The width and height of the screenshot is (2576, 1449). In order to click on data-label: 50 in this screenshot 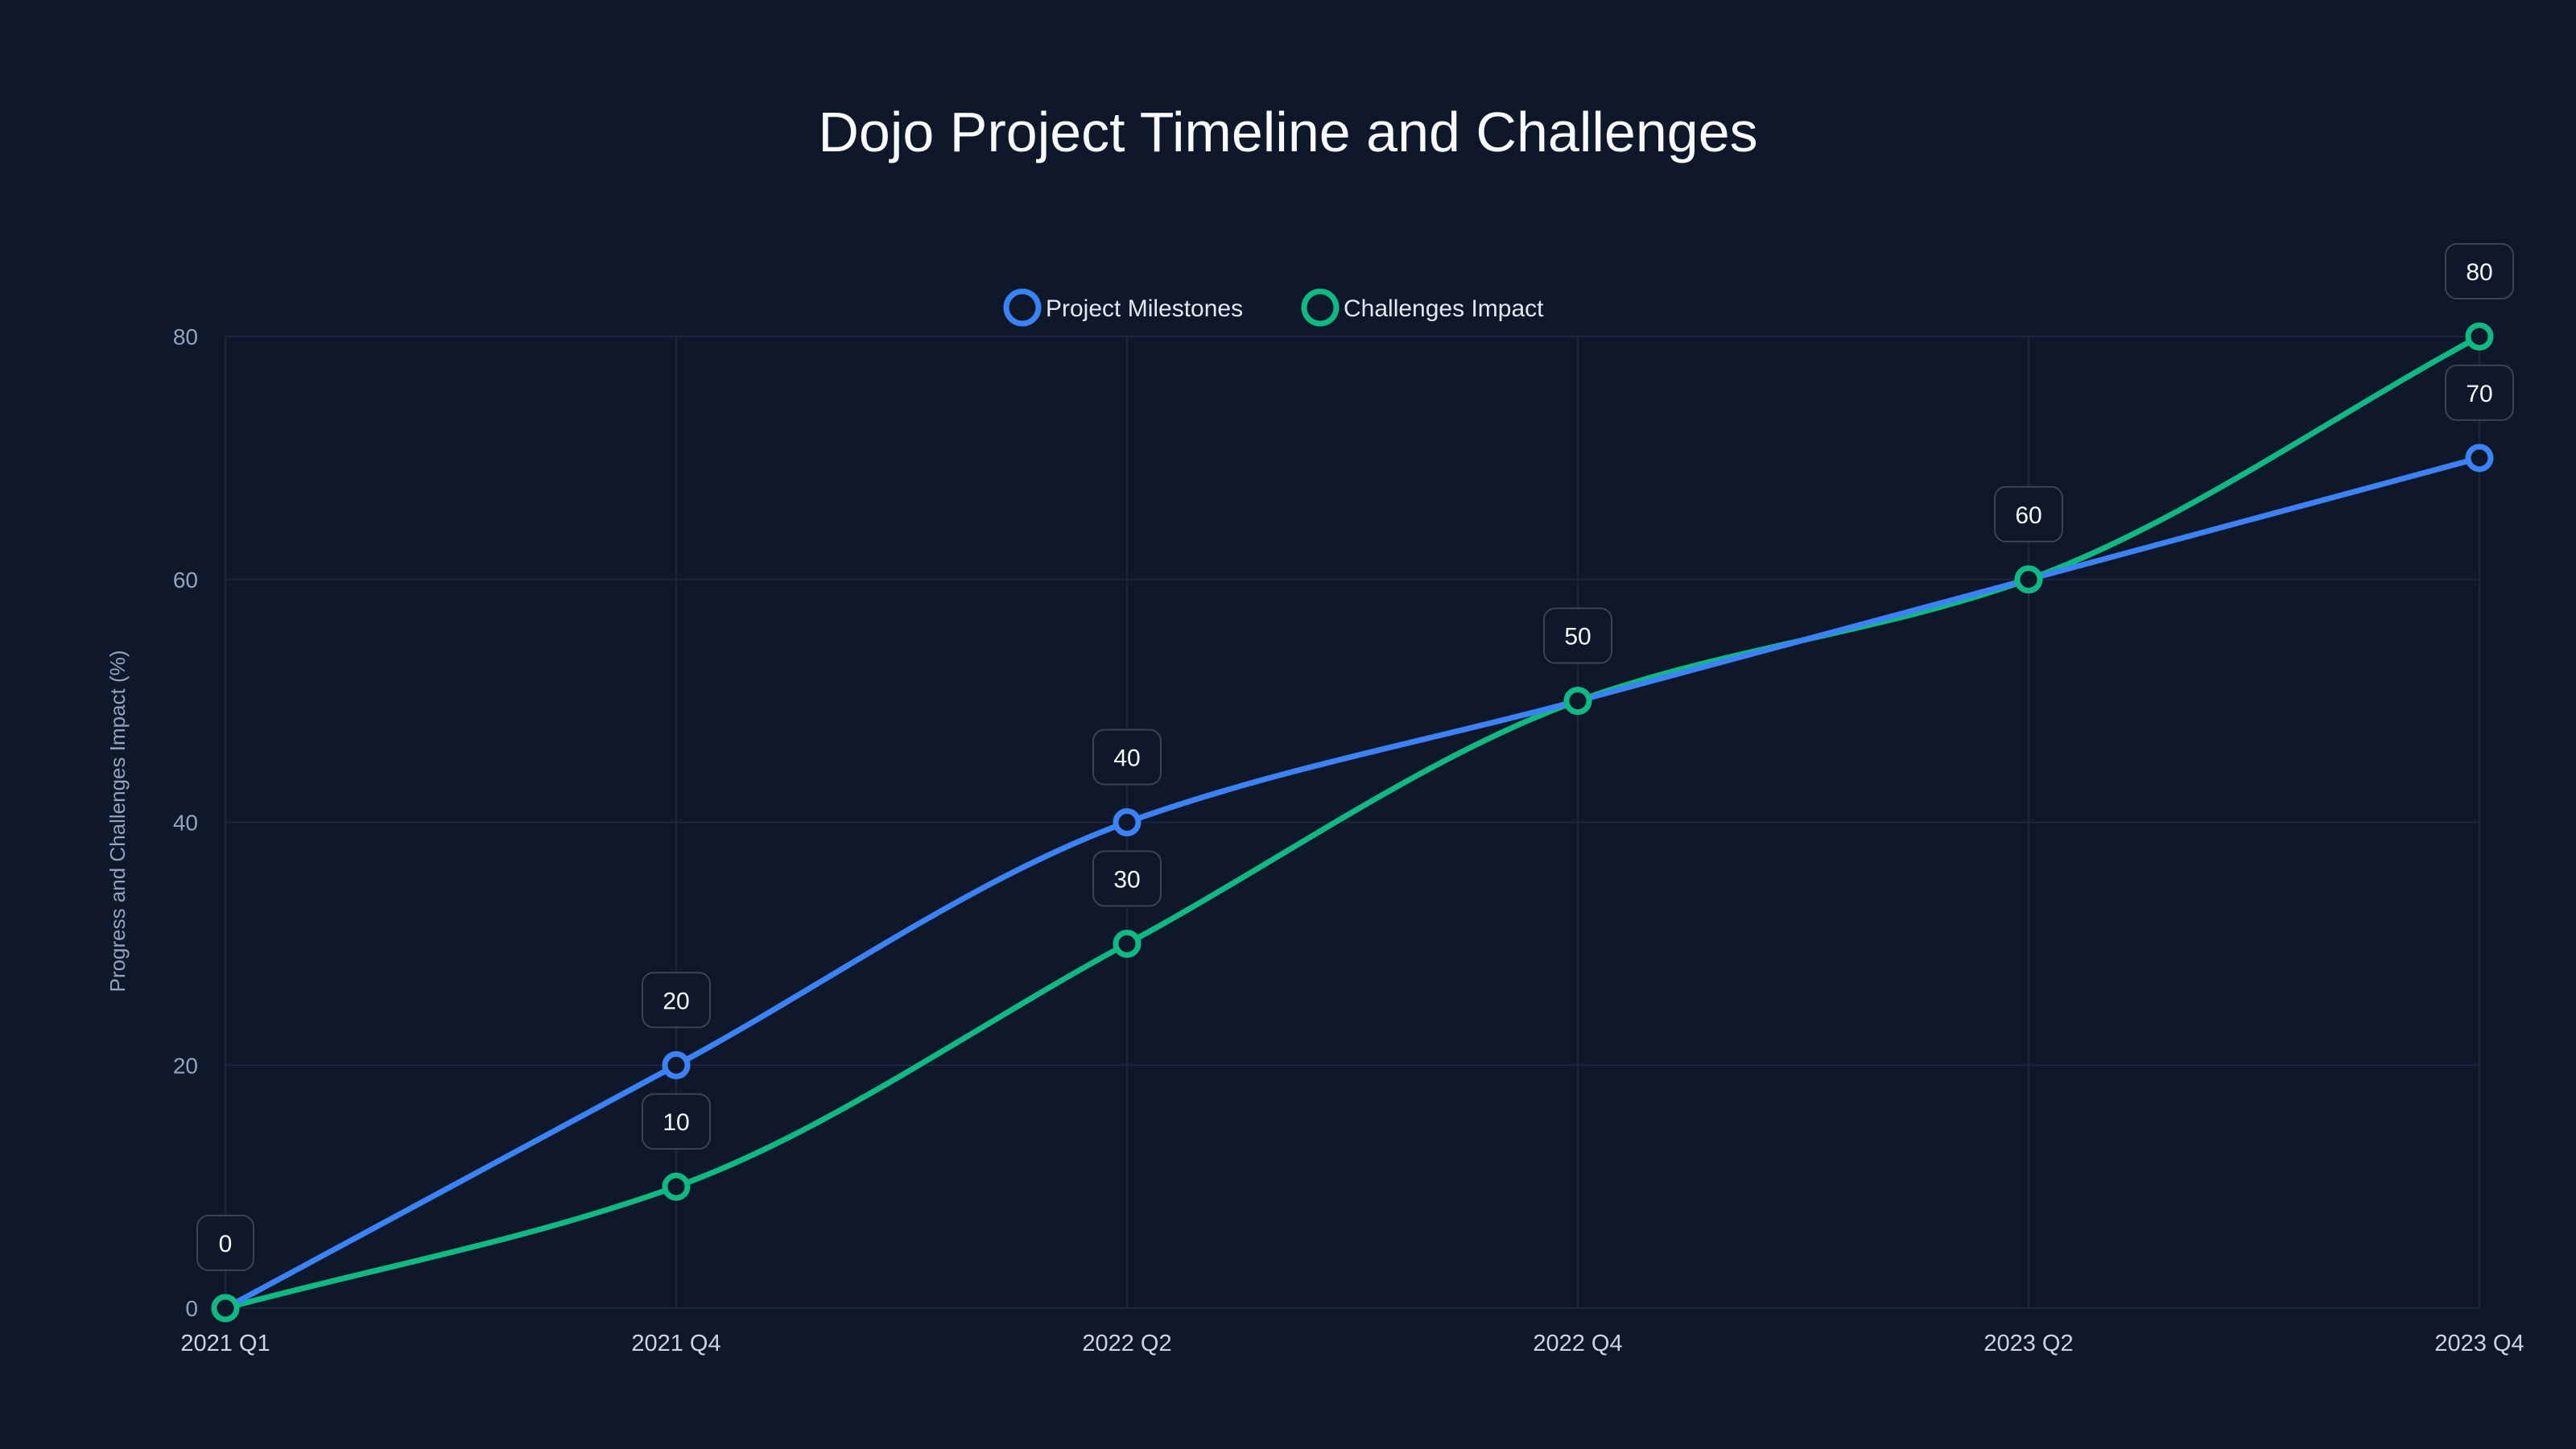, I will do `click(1577, 635)`.